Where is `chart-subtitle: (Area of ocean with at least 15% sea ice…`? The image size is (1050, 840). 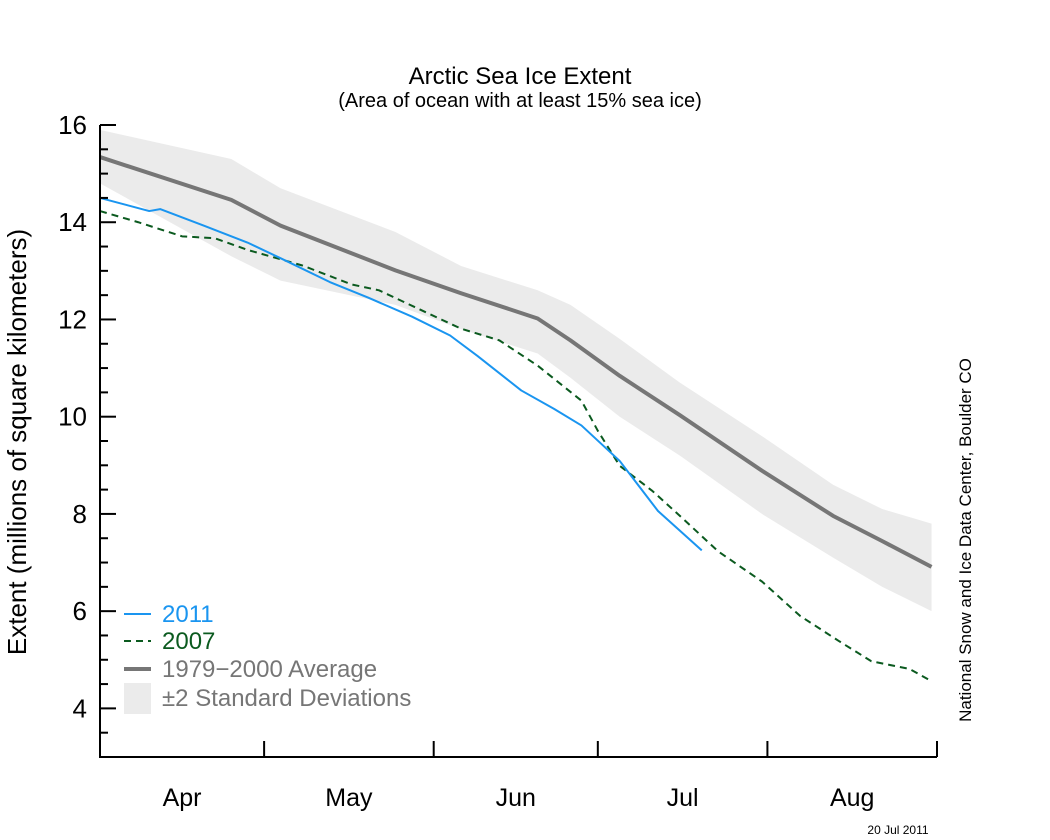 chart-subtitle: (Area of ocean with at least 15% sea ice… is located at coordinates (520, 101).